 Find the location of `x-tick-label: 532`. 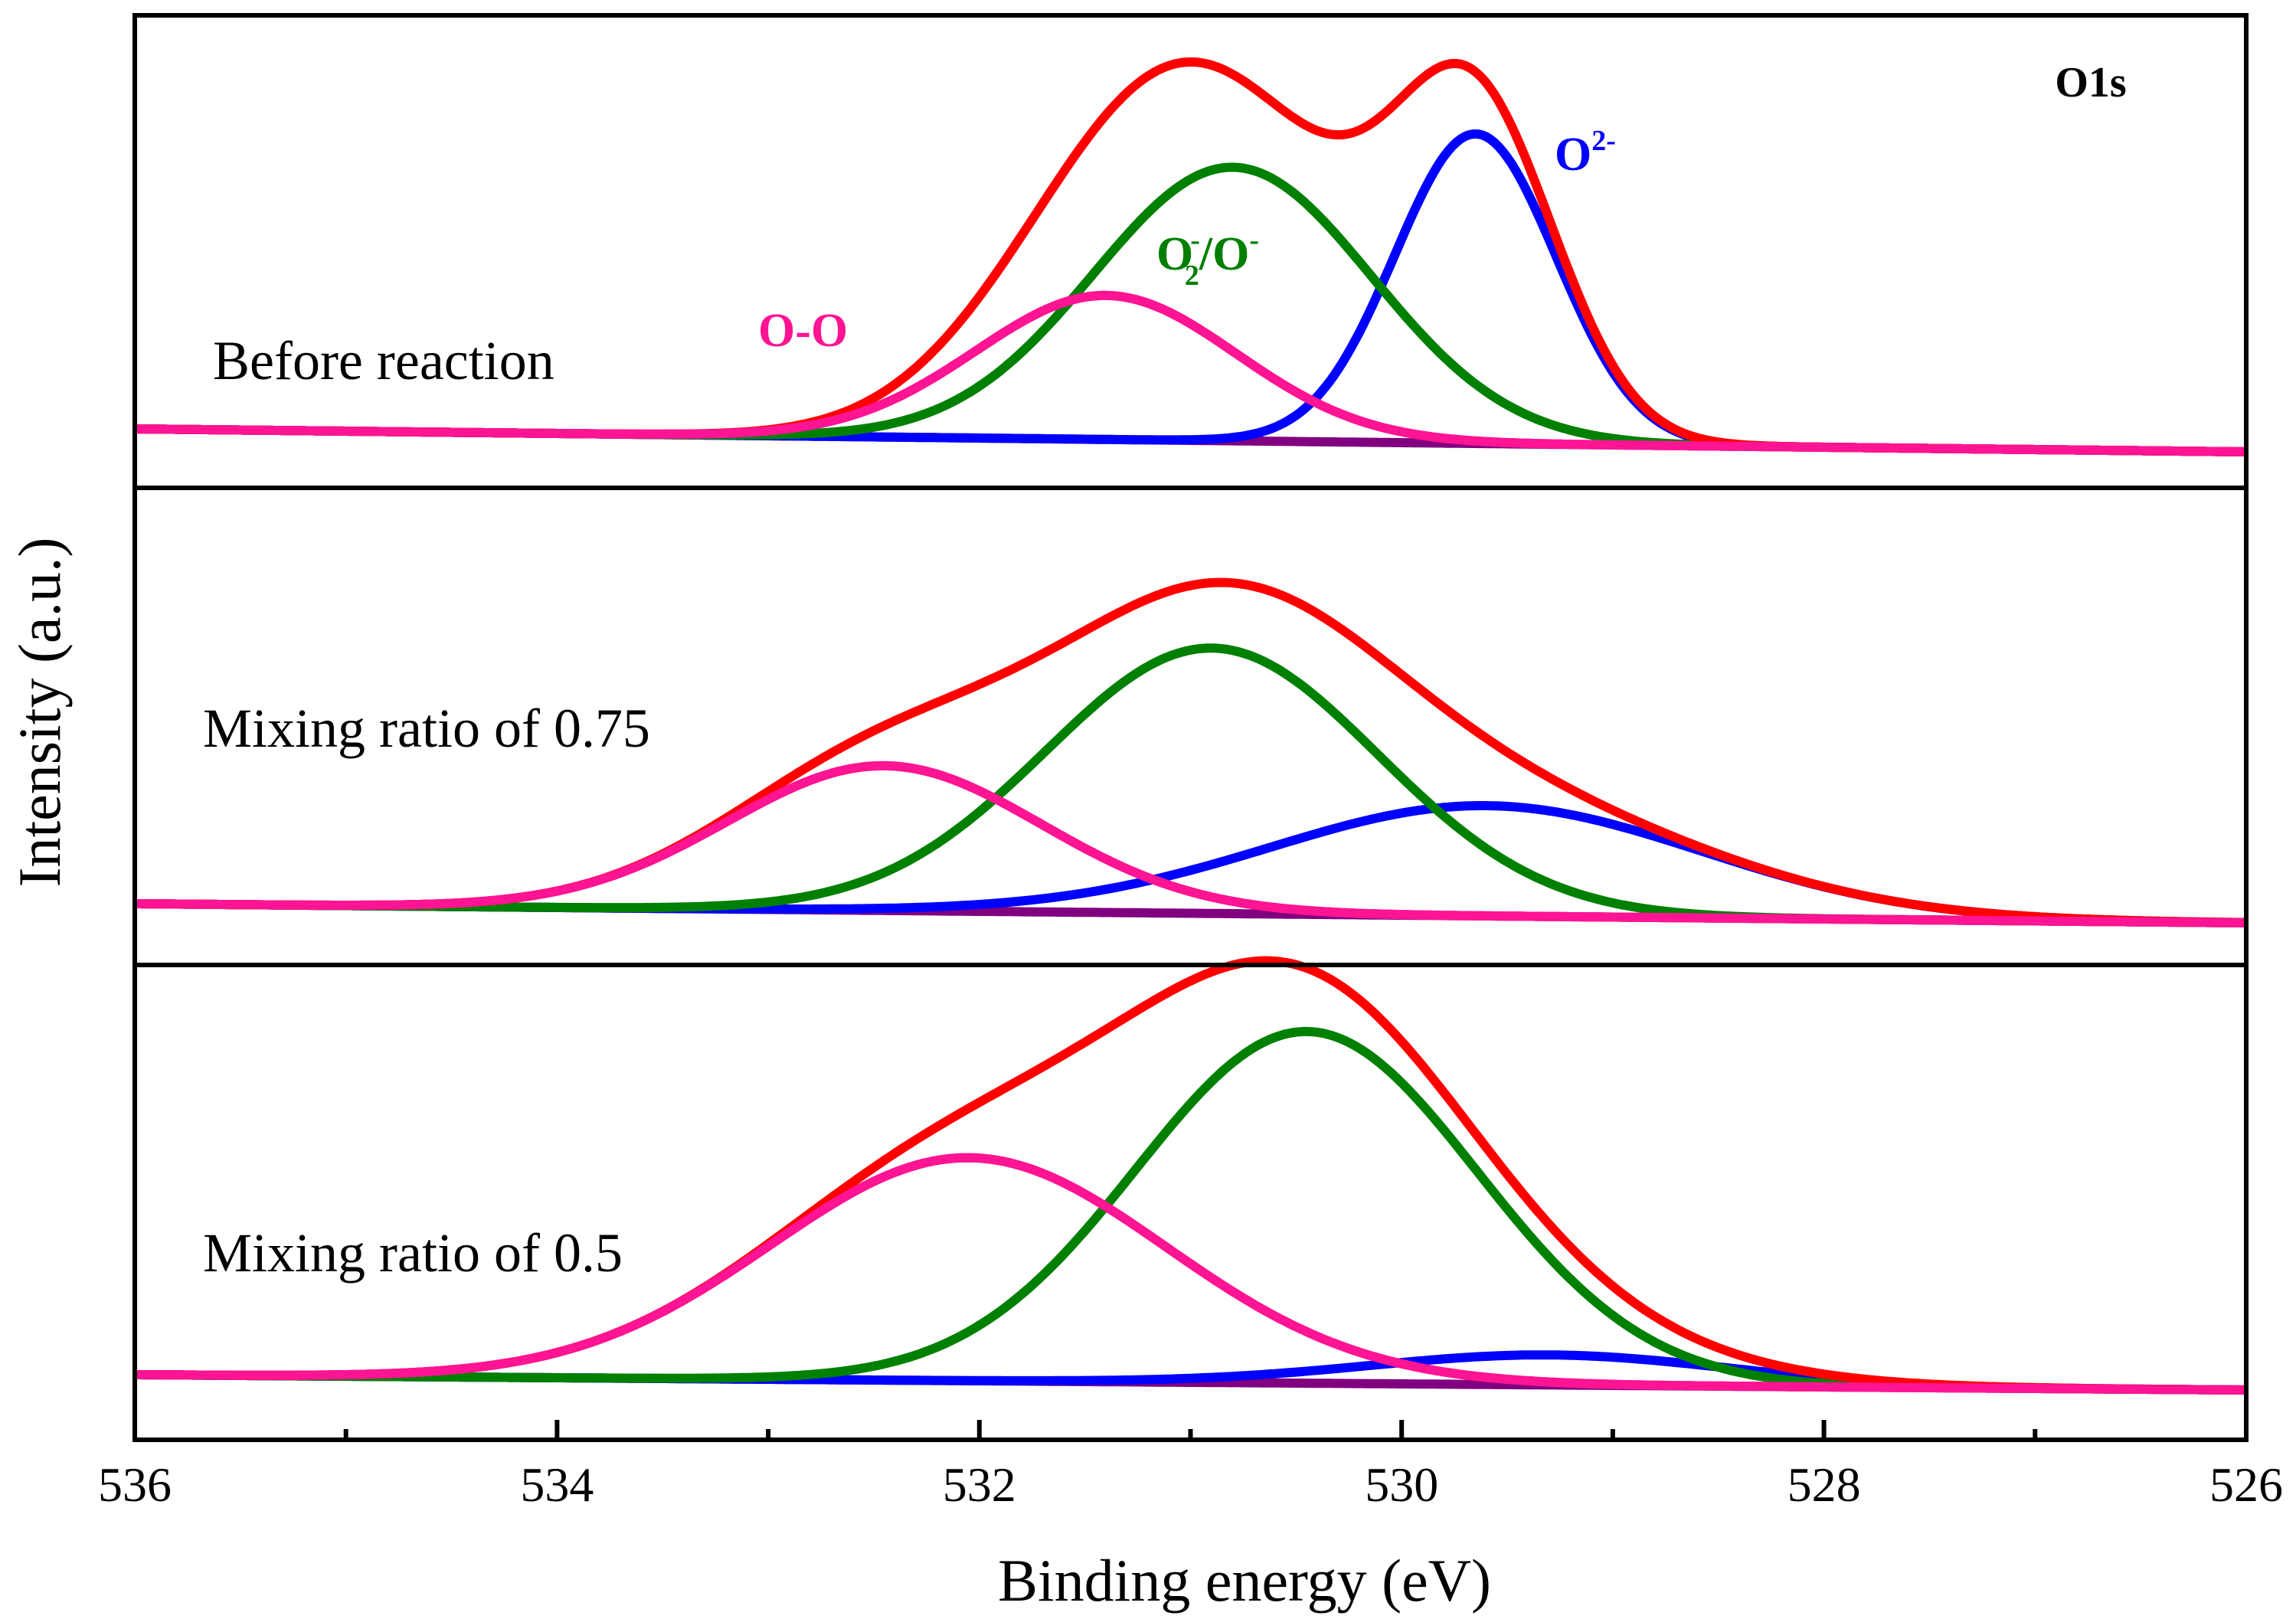

x-tick-label: 532 is located at coordinates (979, 1484).